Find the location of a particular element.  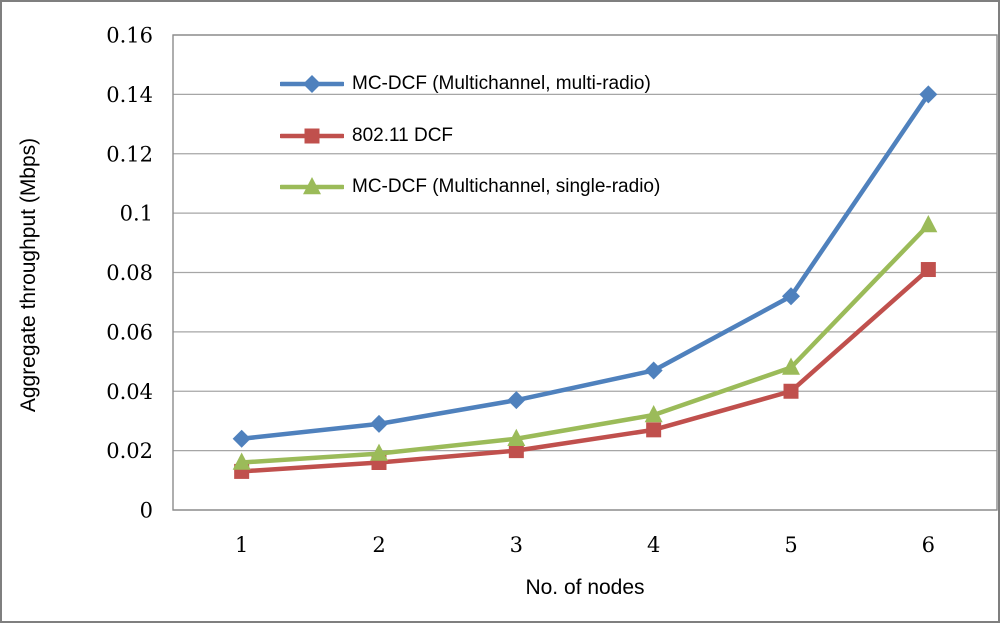

y-axis-title: Aggregate throughput (Mbps) is located at coordinates (28, 275).